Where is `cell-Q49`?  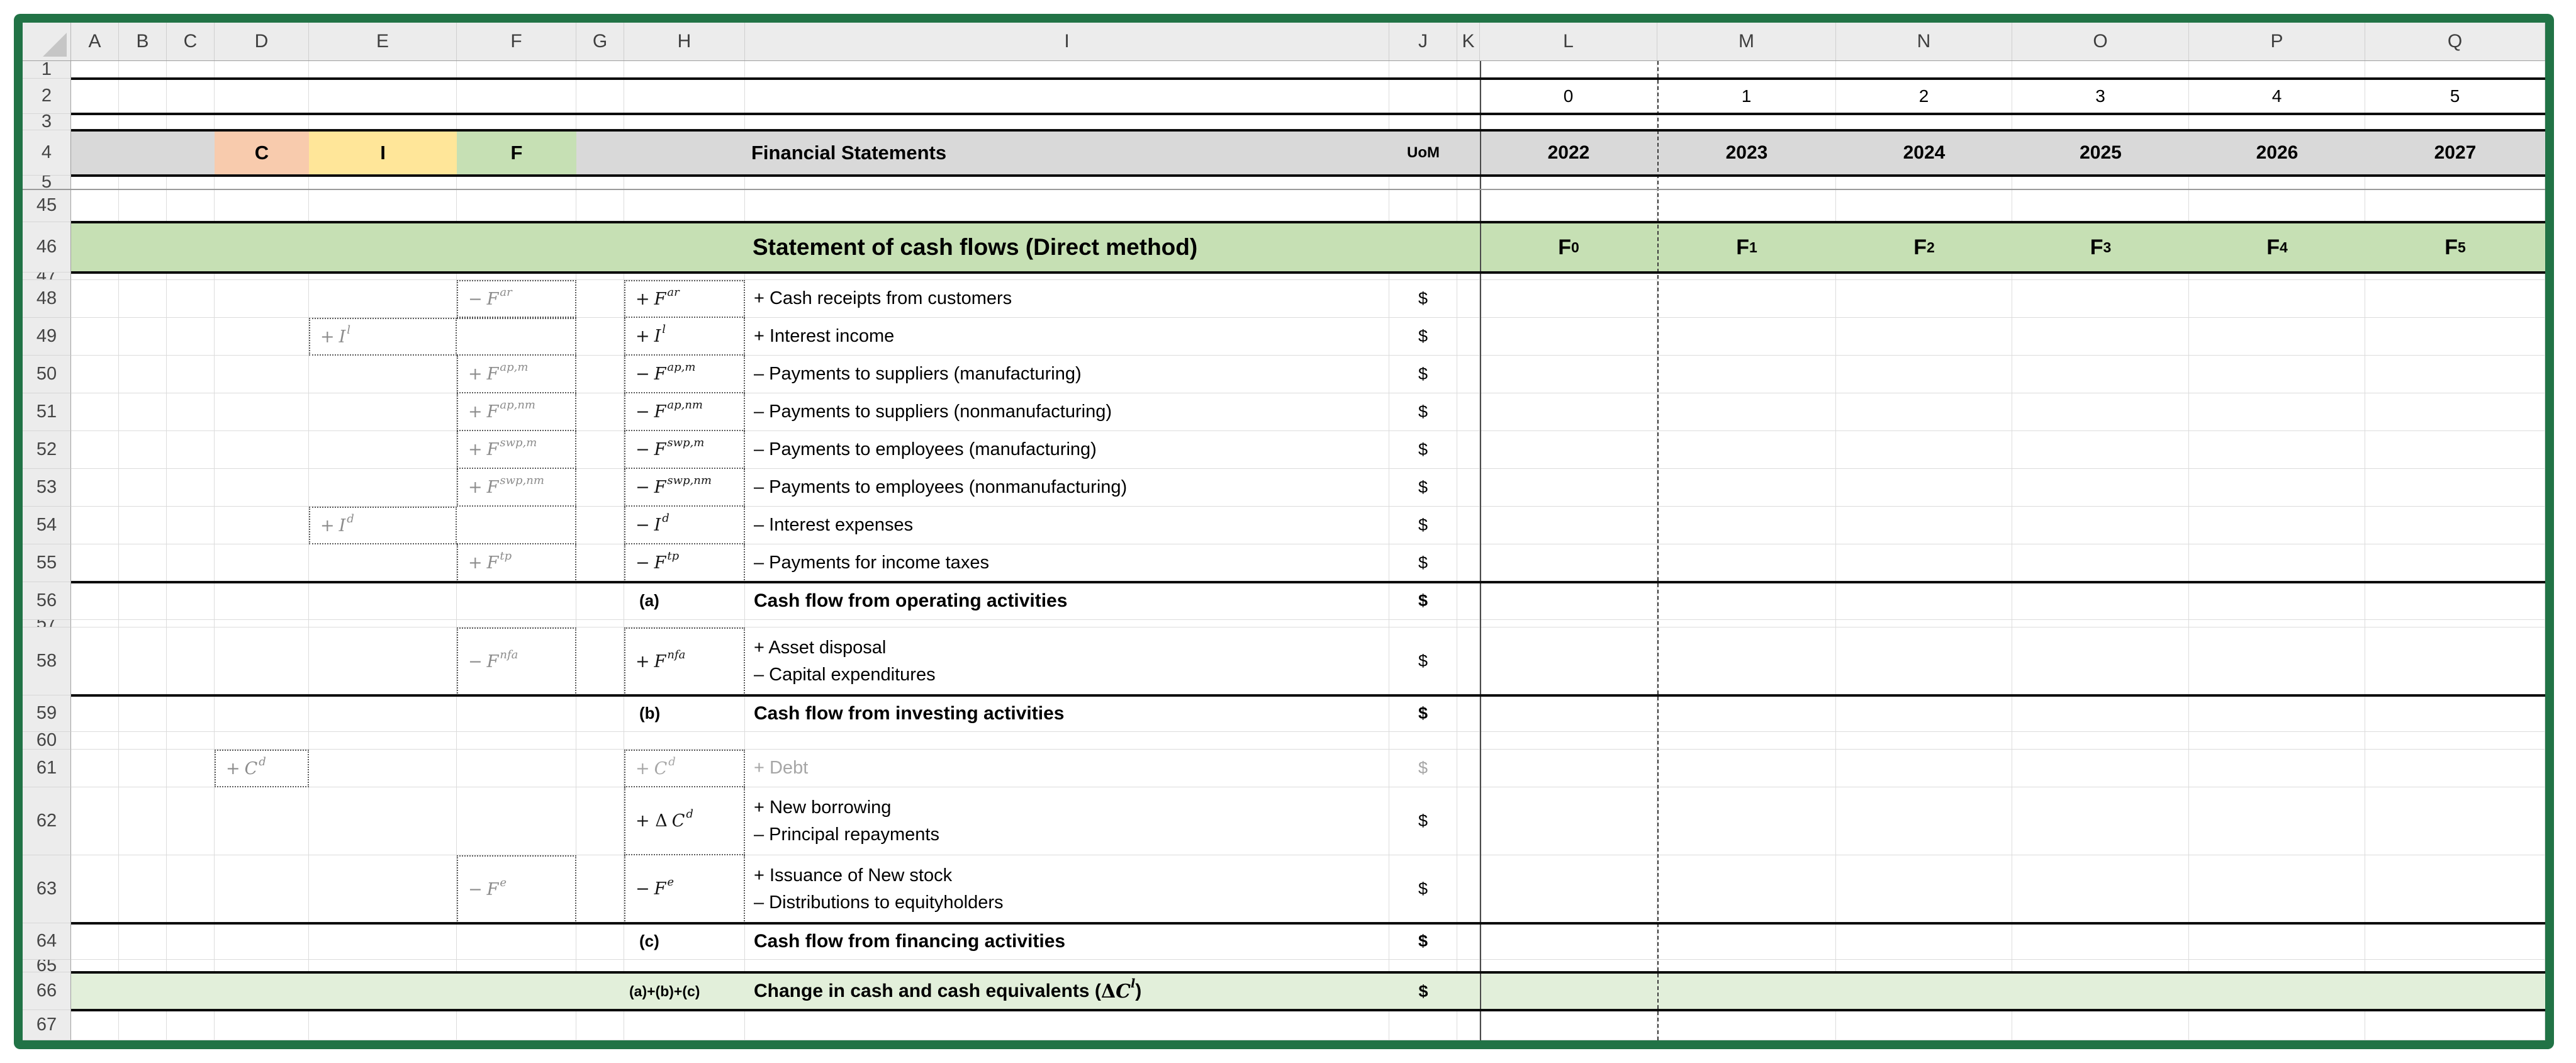
cell-Q49 is located at coordinates (2455, 337).